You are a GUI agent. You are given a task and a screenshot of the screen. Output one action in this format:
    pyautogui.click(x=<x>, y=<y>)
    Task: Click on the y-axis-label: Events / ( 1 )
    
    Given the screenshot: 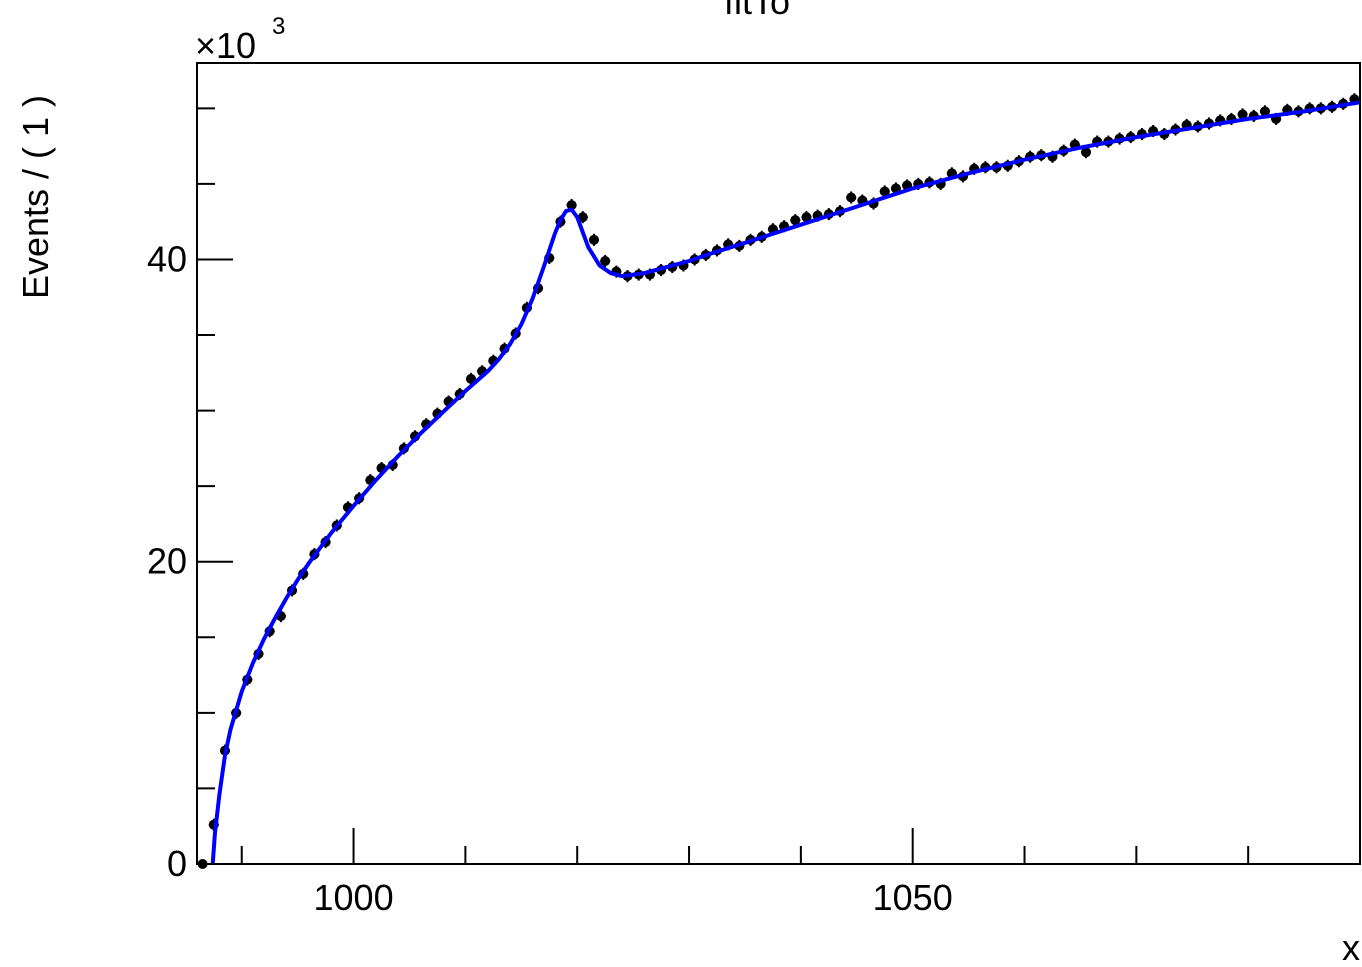 What is the action you would take?
    pyautogui.click(x=35, y=197)
    